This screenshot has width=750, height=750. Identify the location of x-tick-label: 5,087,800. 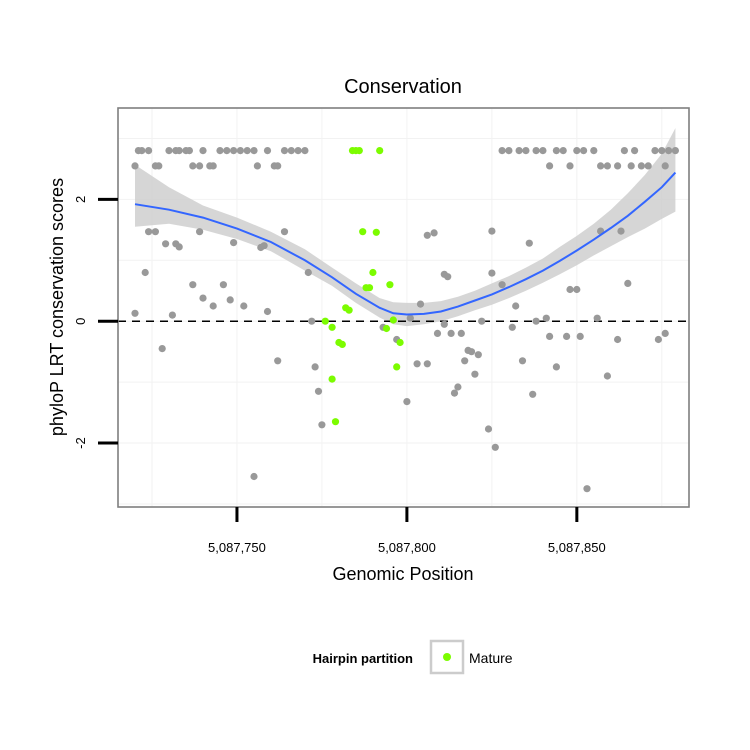
(407, 547).